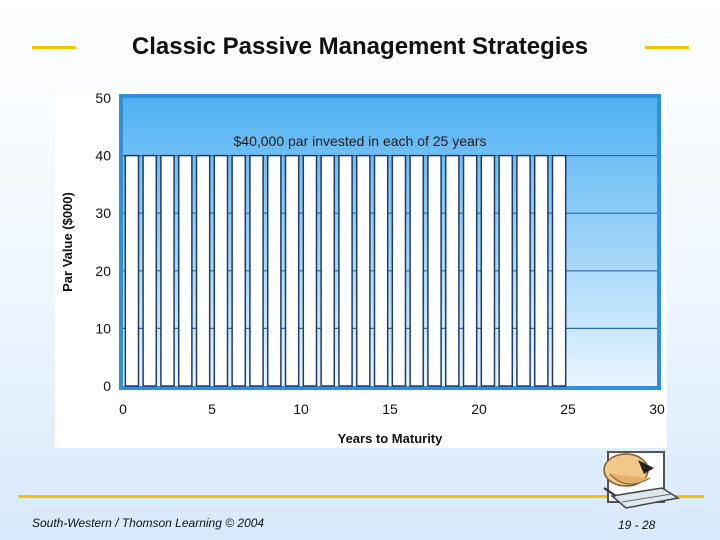 This screenshot has width=720, height=540. What do you see at coordinates (391, 438) in the screenshot?
I see `x-axis-label: Years to Maturity` at bounding box center [391, 438].